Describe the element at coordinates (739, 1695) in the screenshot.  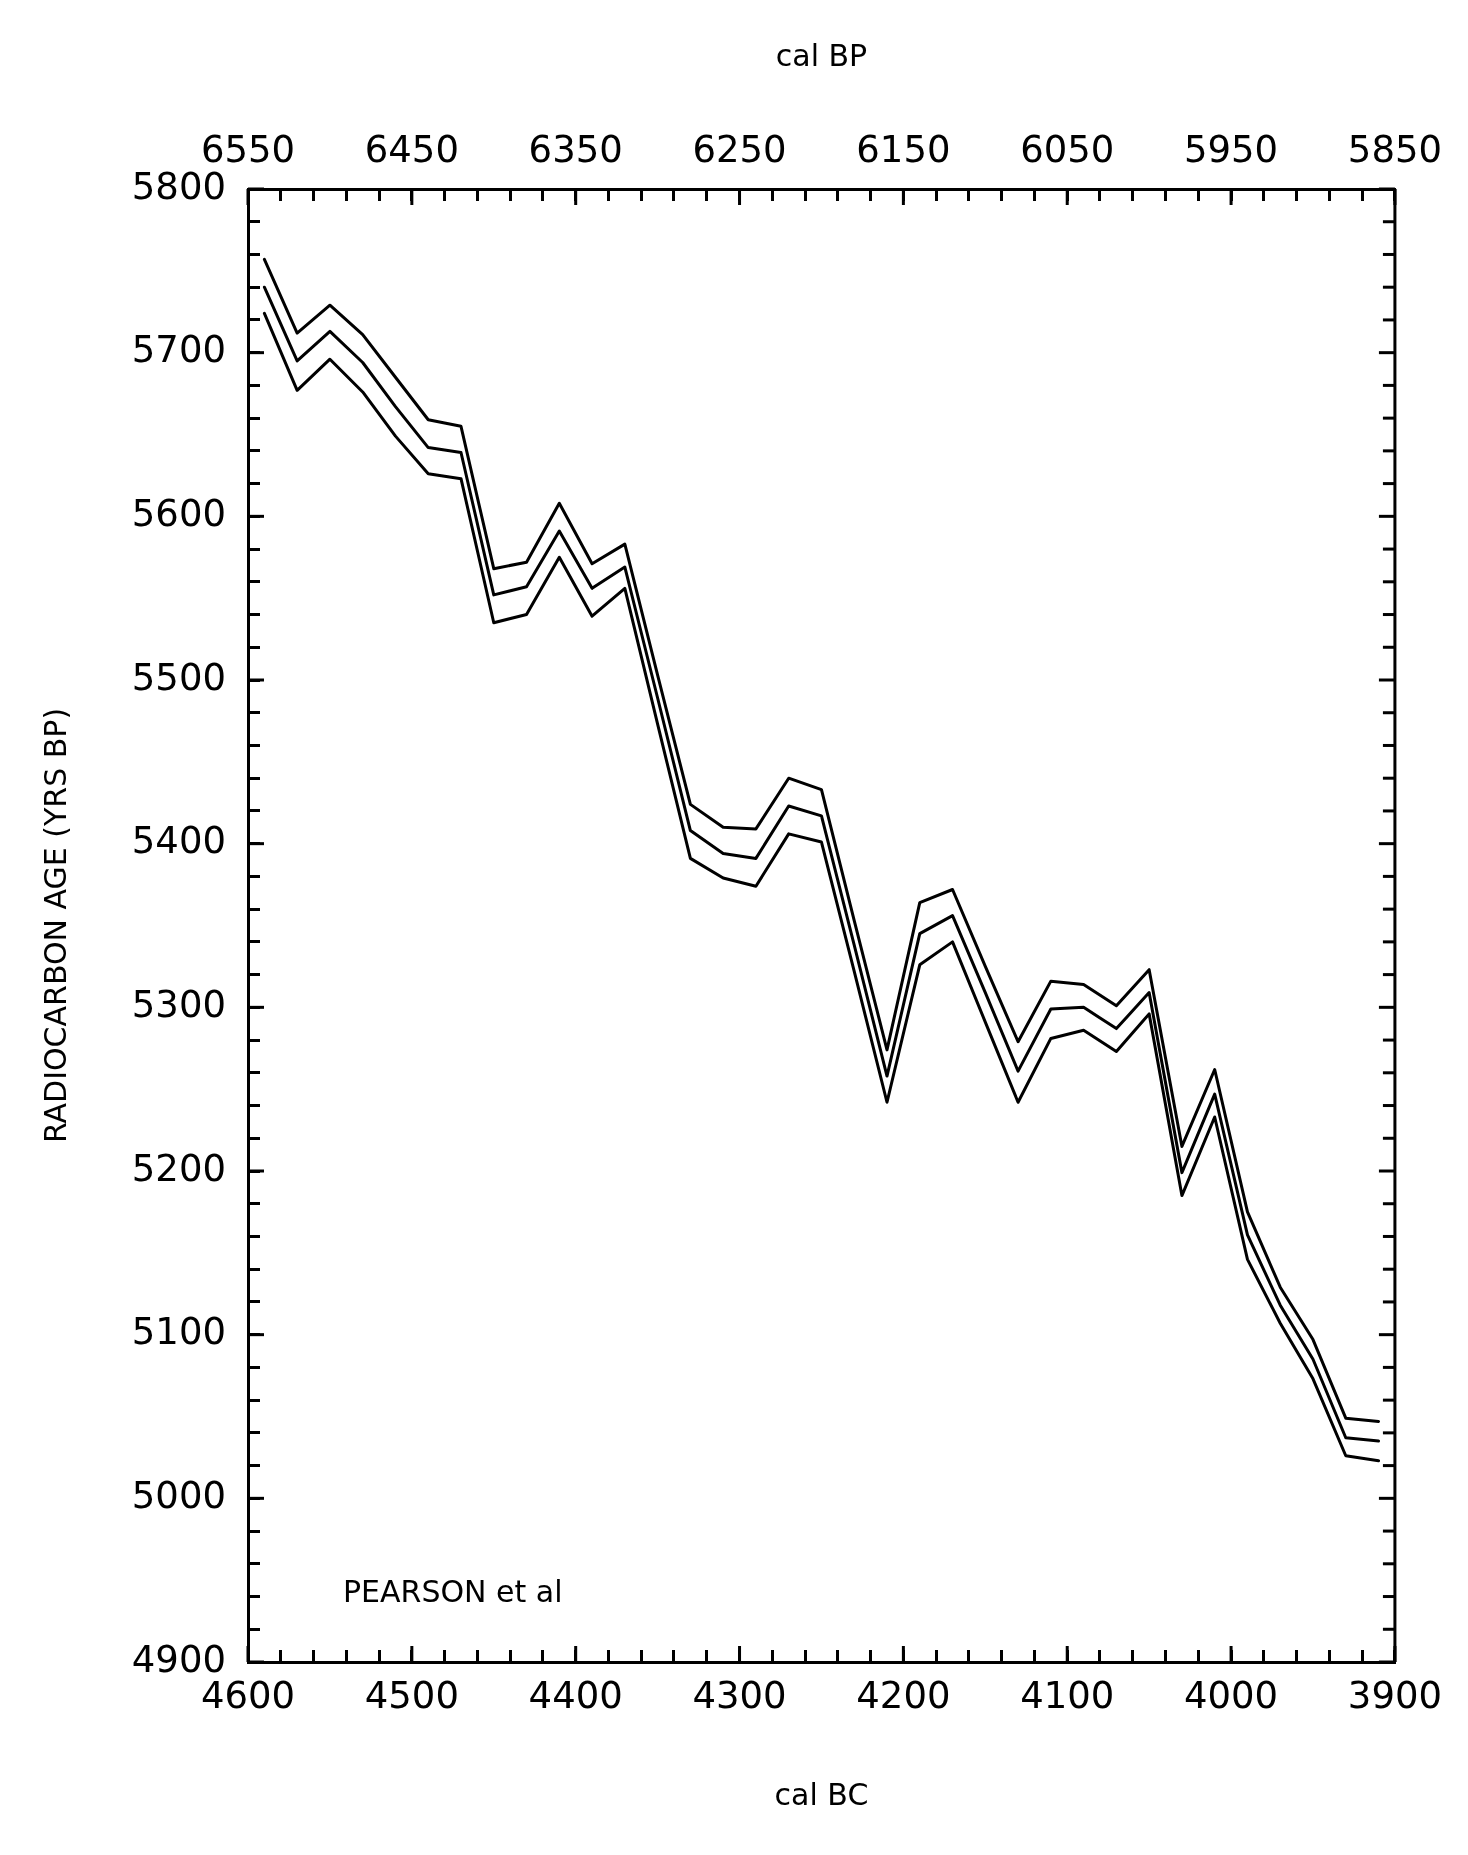
I see `x-tick-label: 4300` at that location.